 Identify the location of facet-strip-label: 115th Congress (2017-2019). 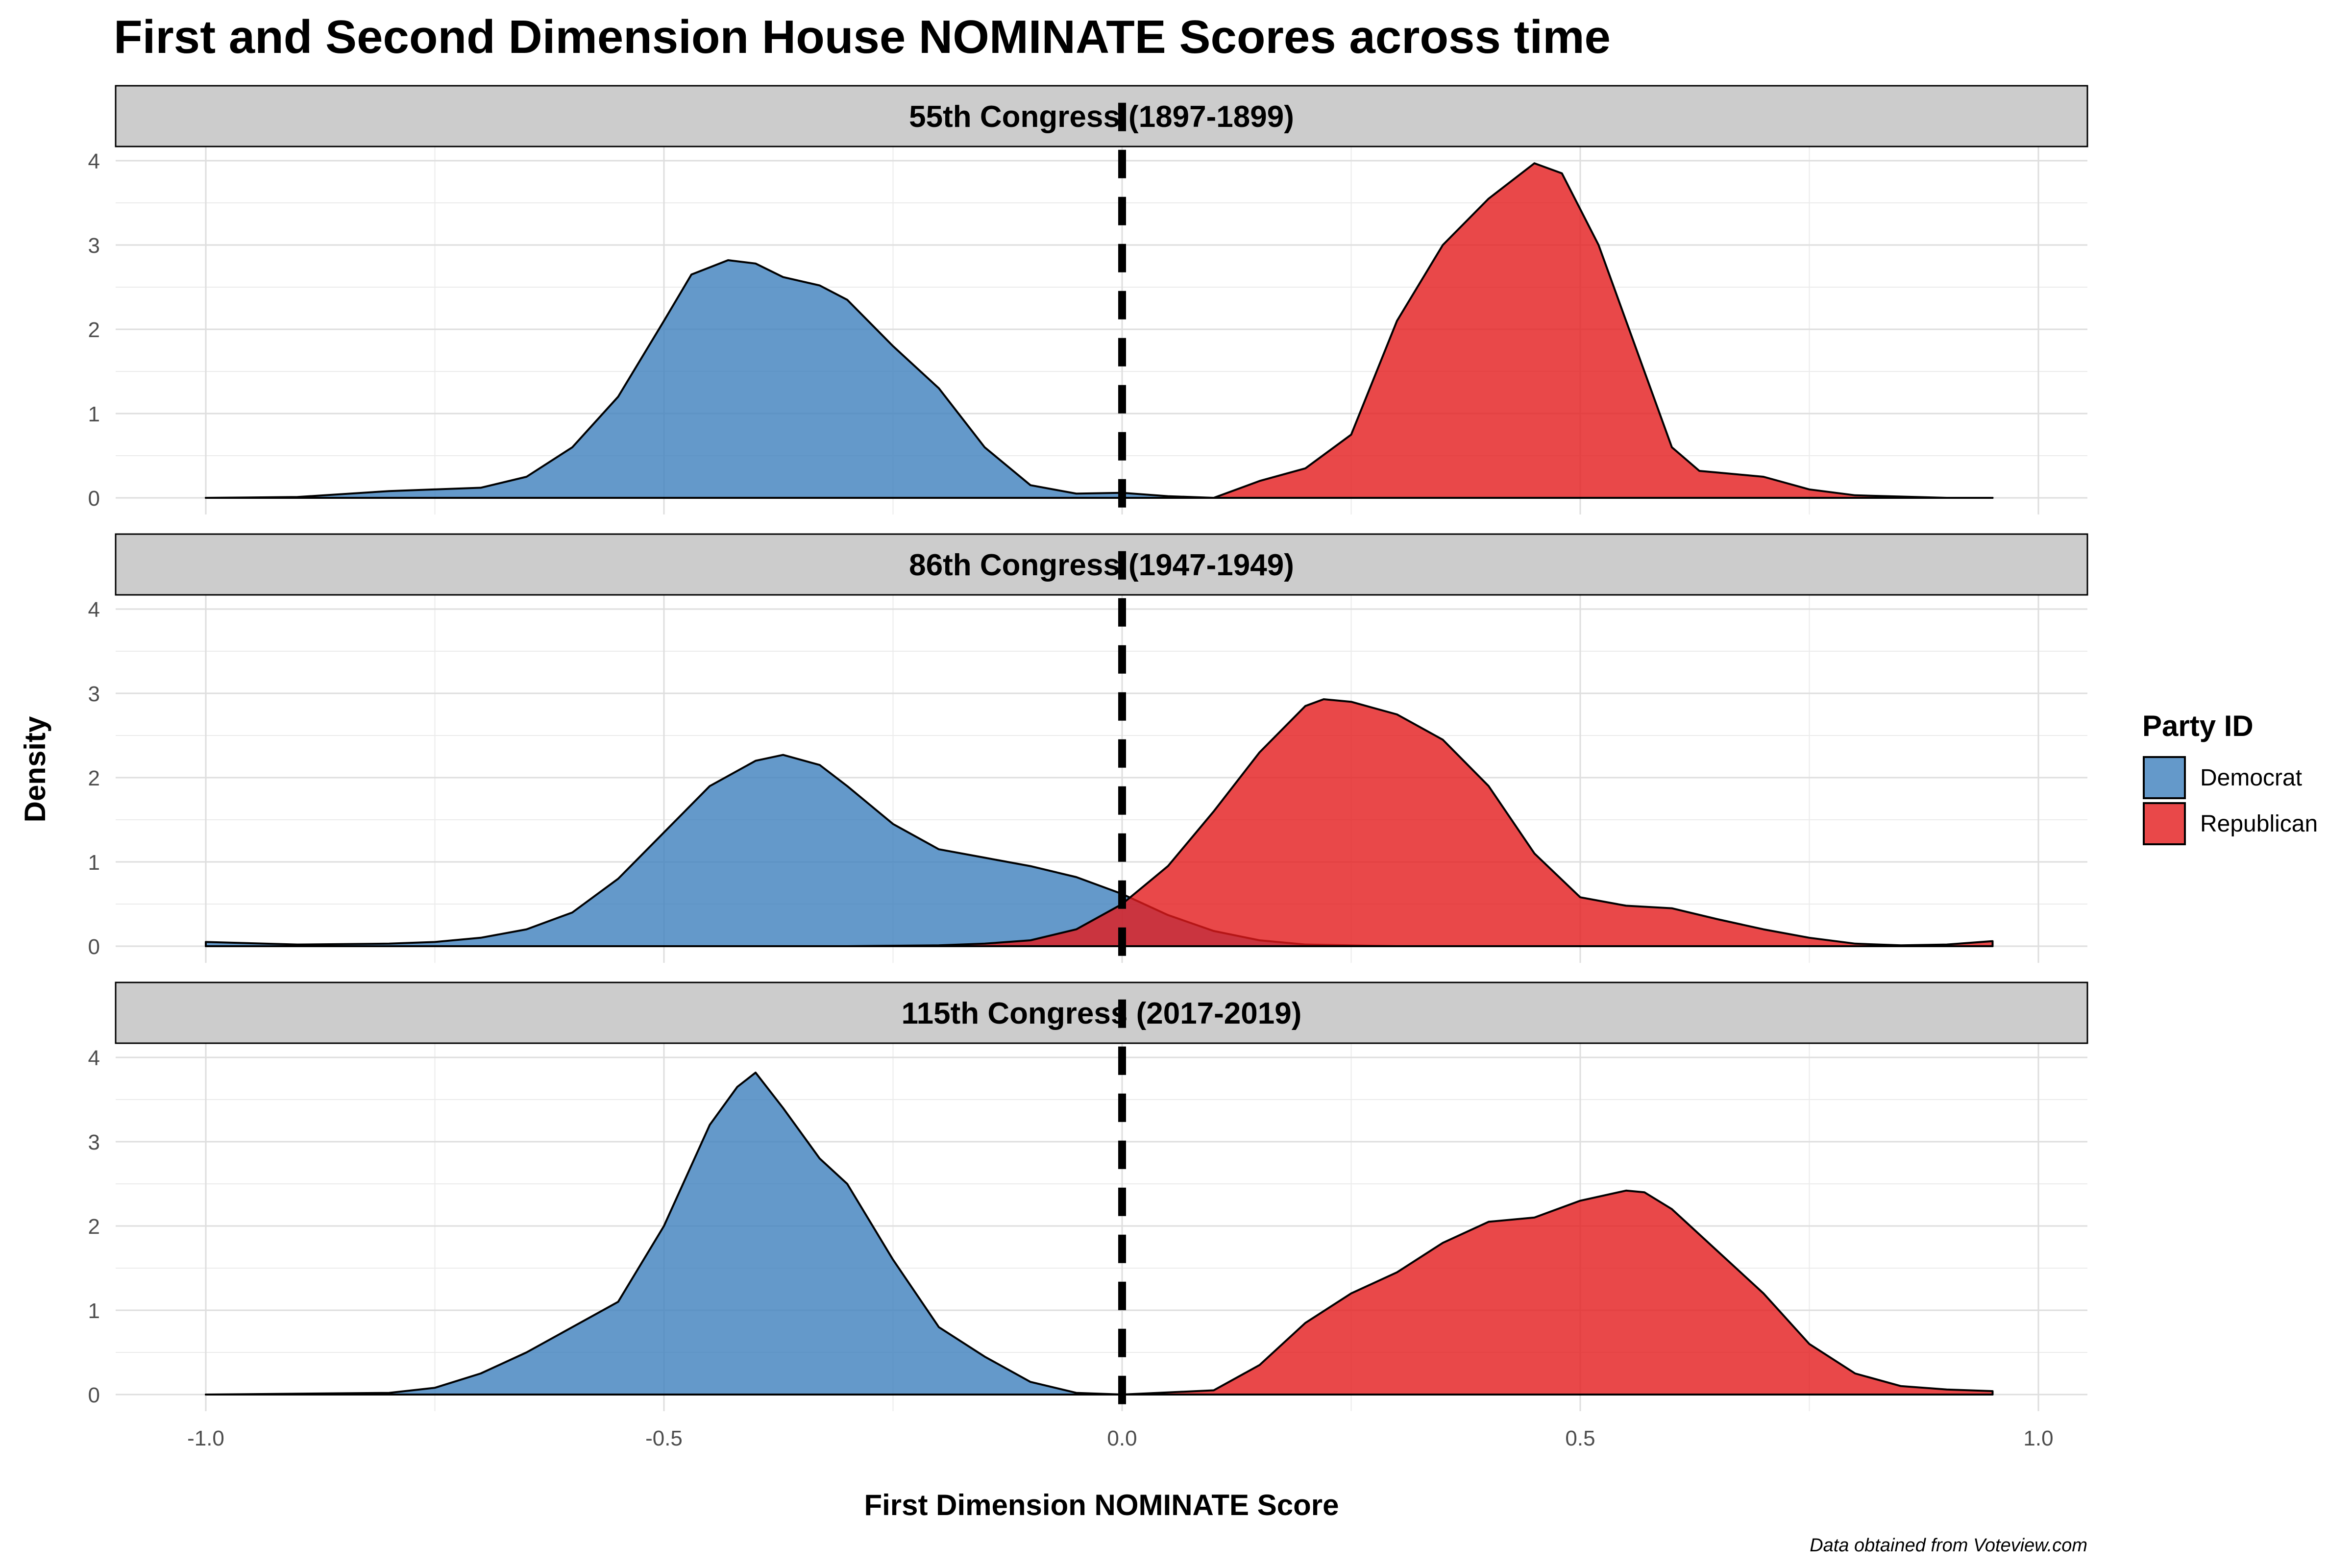
(1102, 1013).